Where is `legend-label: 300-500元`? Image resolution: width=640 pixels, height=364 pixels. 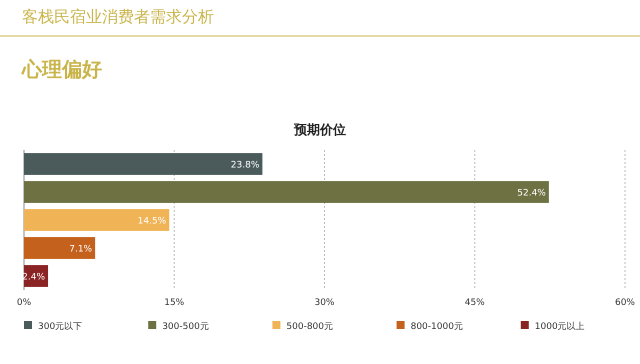 legend-label: 300-500元 is located at coordinates (185, 326).